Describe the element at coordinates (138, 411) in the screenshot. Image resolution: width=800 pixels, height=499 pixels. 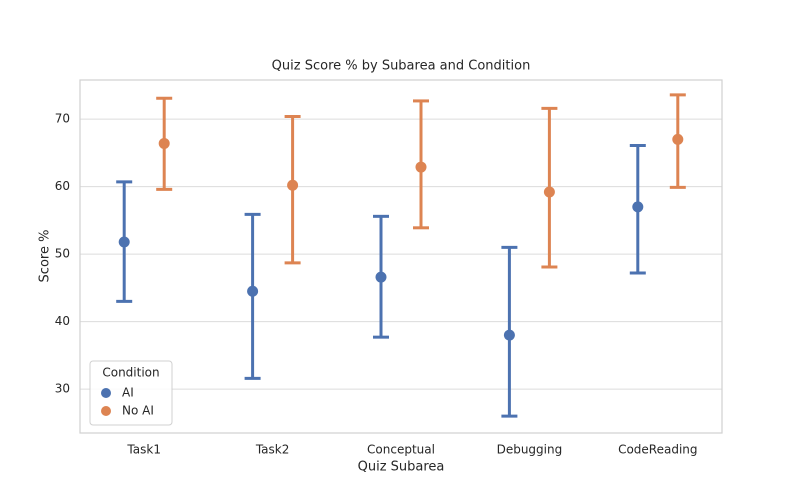
I see `legend-label: No AI` at that location.